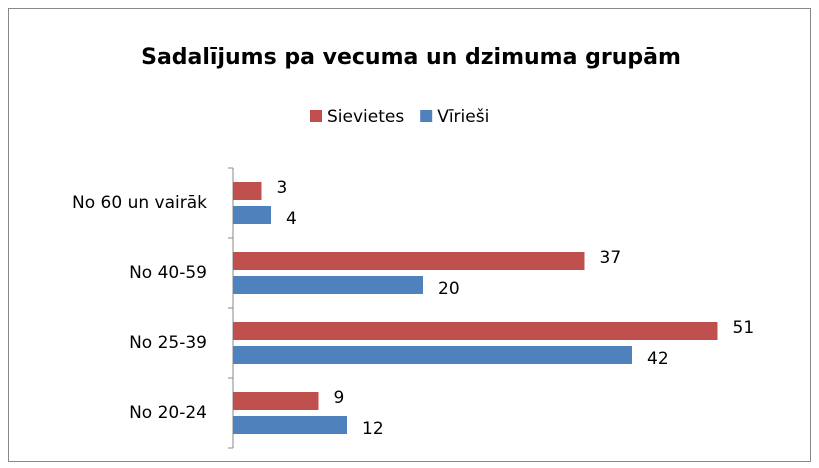 This screenshot has width=819, height=468. What do you see at coordinates (449, 289) in the screenshot?
I see `data-label: 20` at bounding box center [449, 289].